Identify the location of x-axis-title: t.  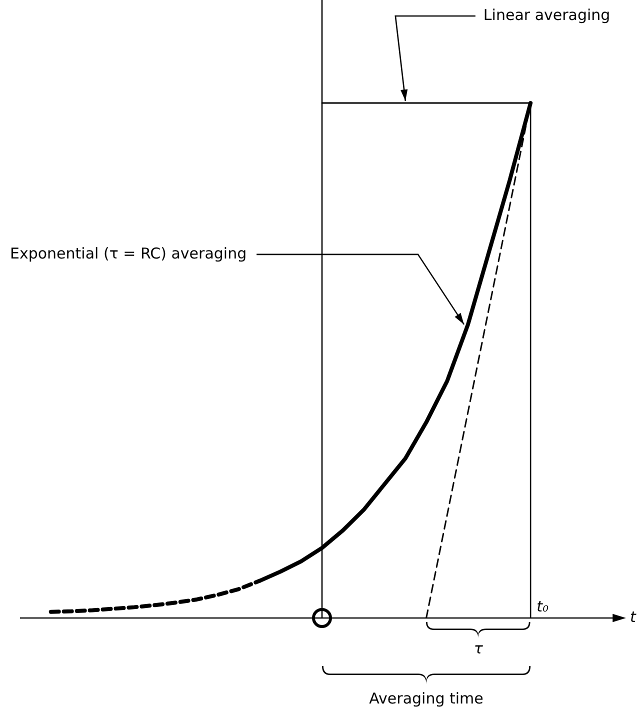
(633, 617).